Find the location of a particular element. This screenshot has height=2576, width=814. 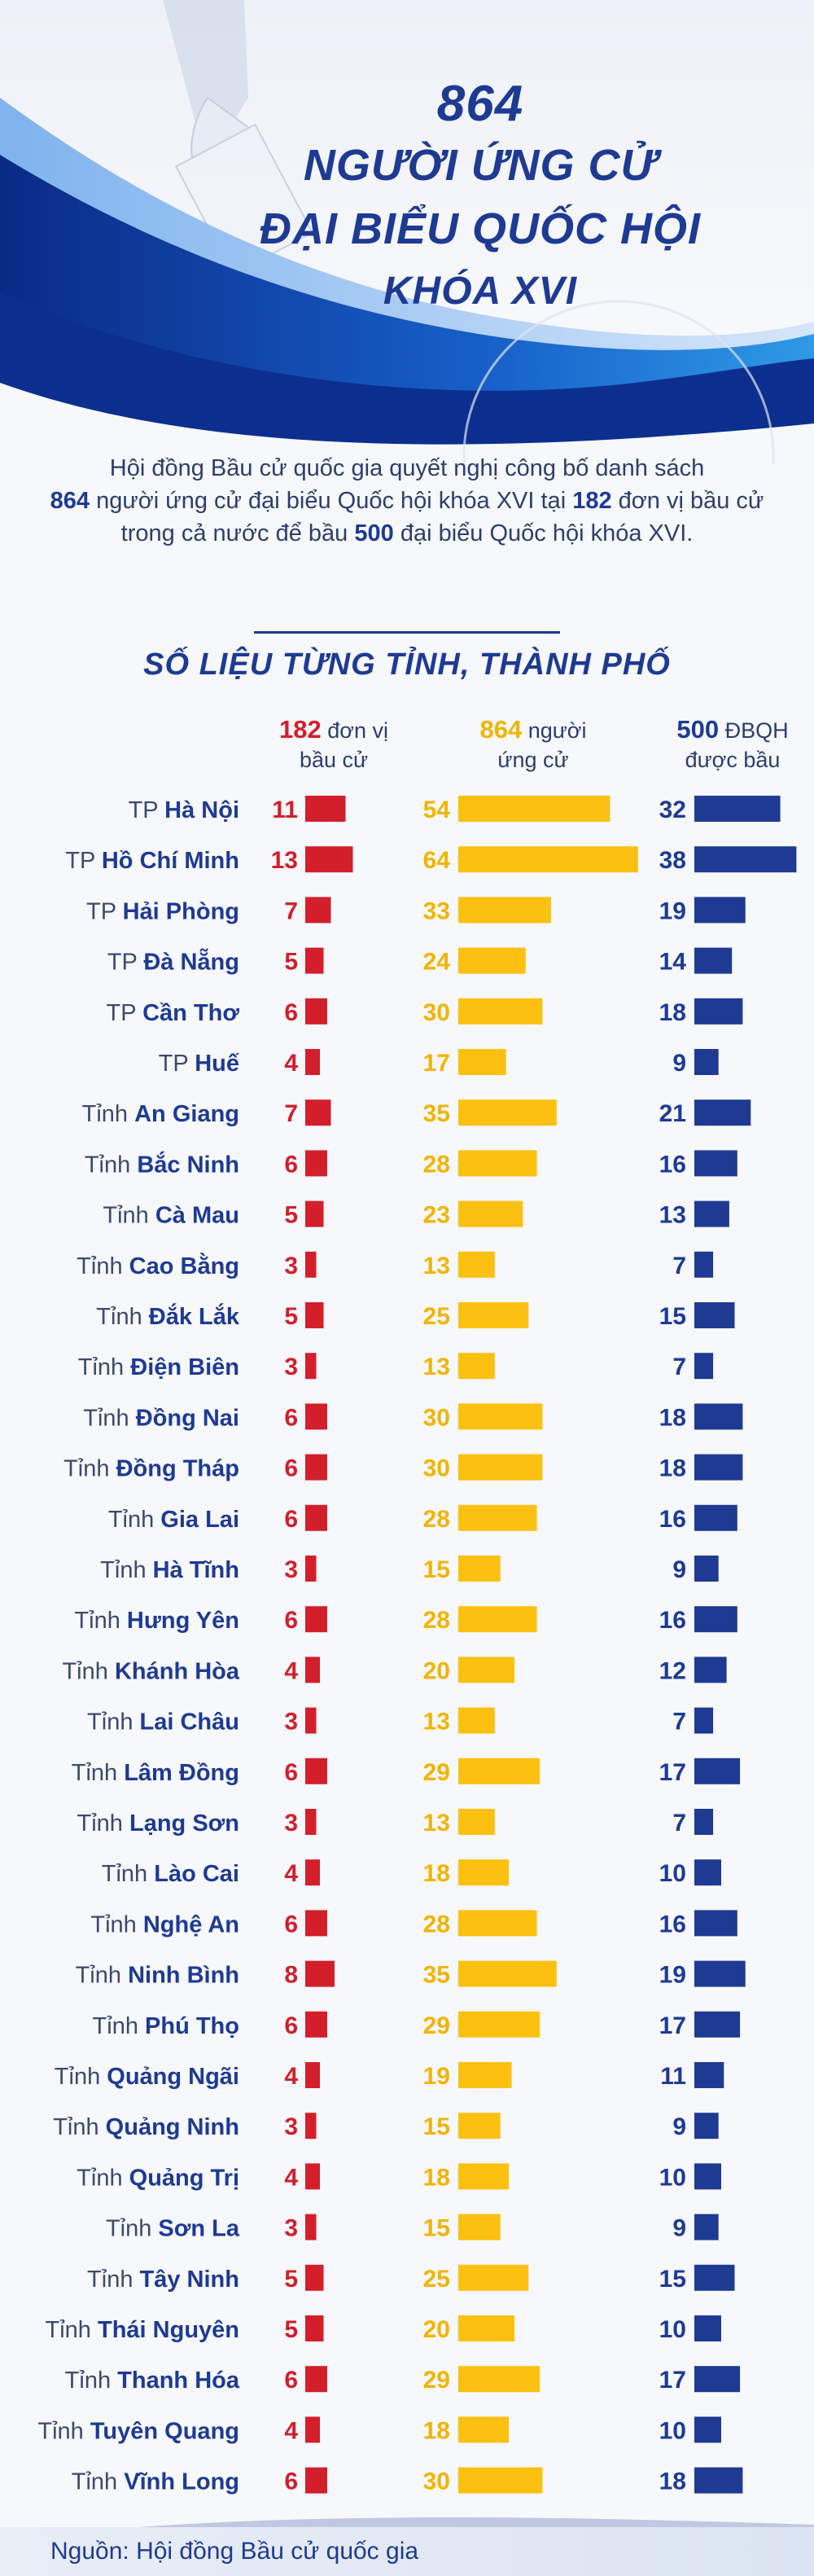

row-label: Tỉnh Hưng Yên is located at coordinates (156, 1621).